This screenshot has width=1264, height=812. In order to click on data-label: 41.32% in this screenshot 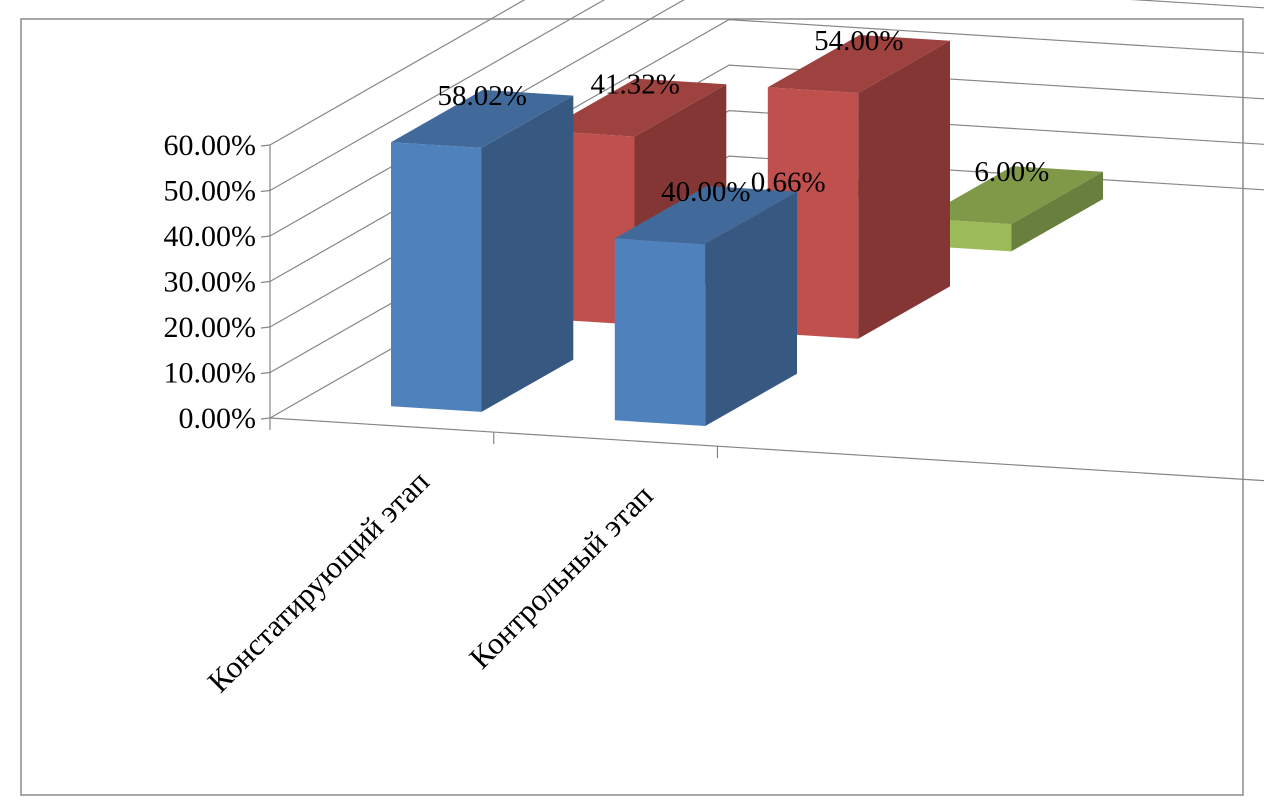, I will do `click(634, 85)`.